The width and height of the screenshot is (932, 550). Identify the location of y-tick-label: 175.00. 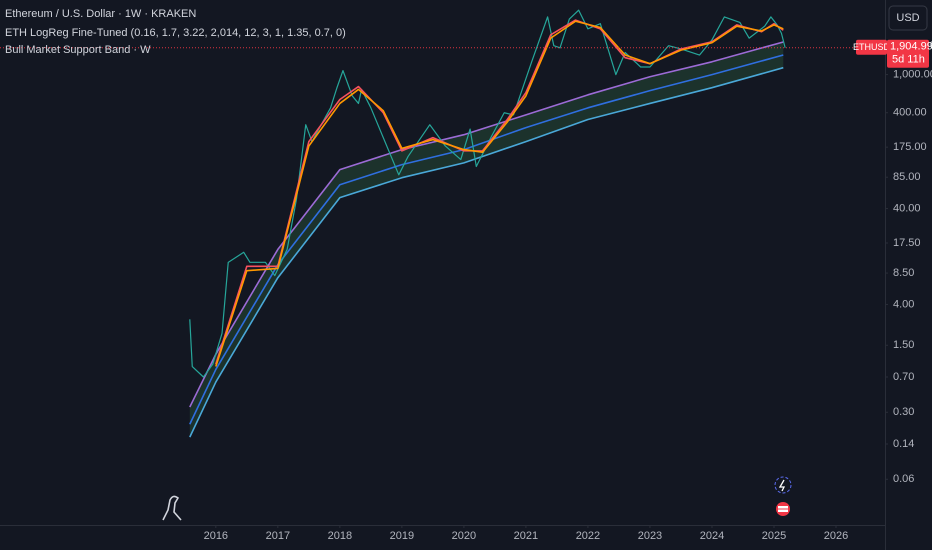
(910, 147).